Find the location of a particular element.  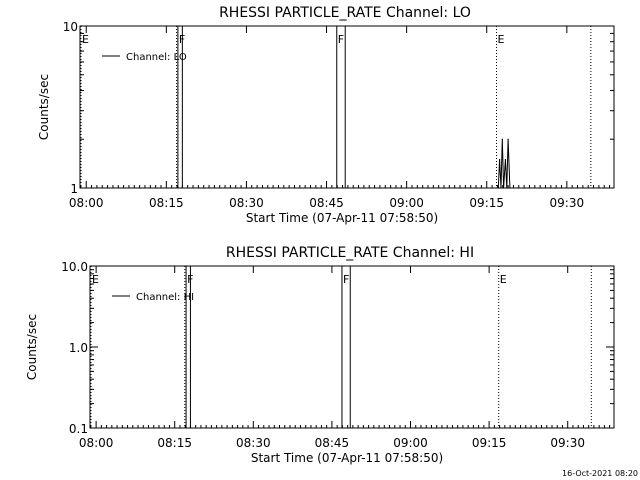

timestamp: 16-Oct-2021 08:20 is located at coordinates (600, 473).